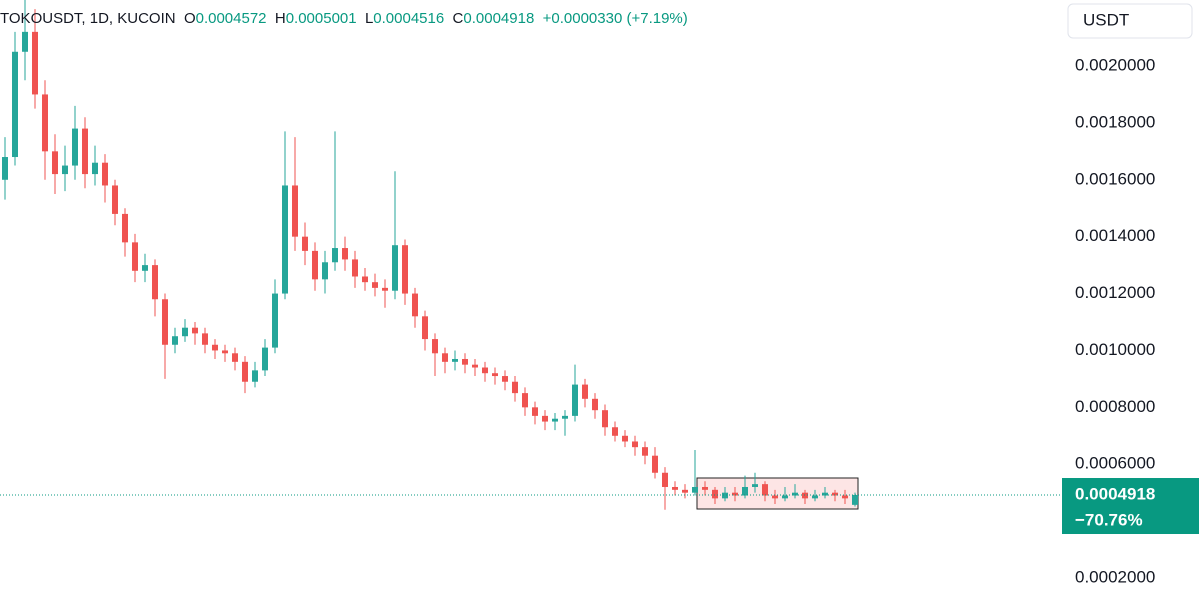  I want to click on low: 0.0004516, so click(409, 18).